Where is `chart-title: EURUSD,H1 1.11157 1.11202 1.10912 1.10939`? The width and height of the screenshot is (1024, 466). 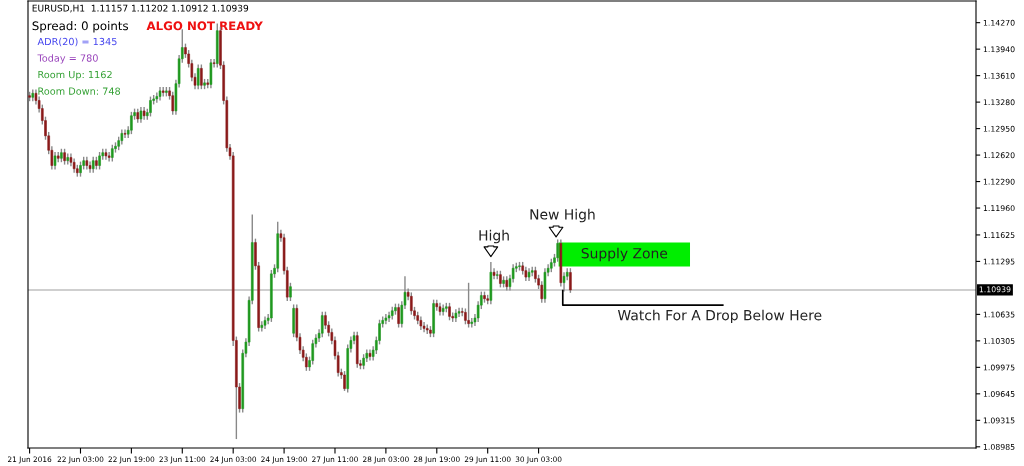 chart-title: EURUSD,H1 1.11157 1.11202 1.10912 1.10939 is located at coordinates (140, 8).